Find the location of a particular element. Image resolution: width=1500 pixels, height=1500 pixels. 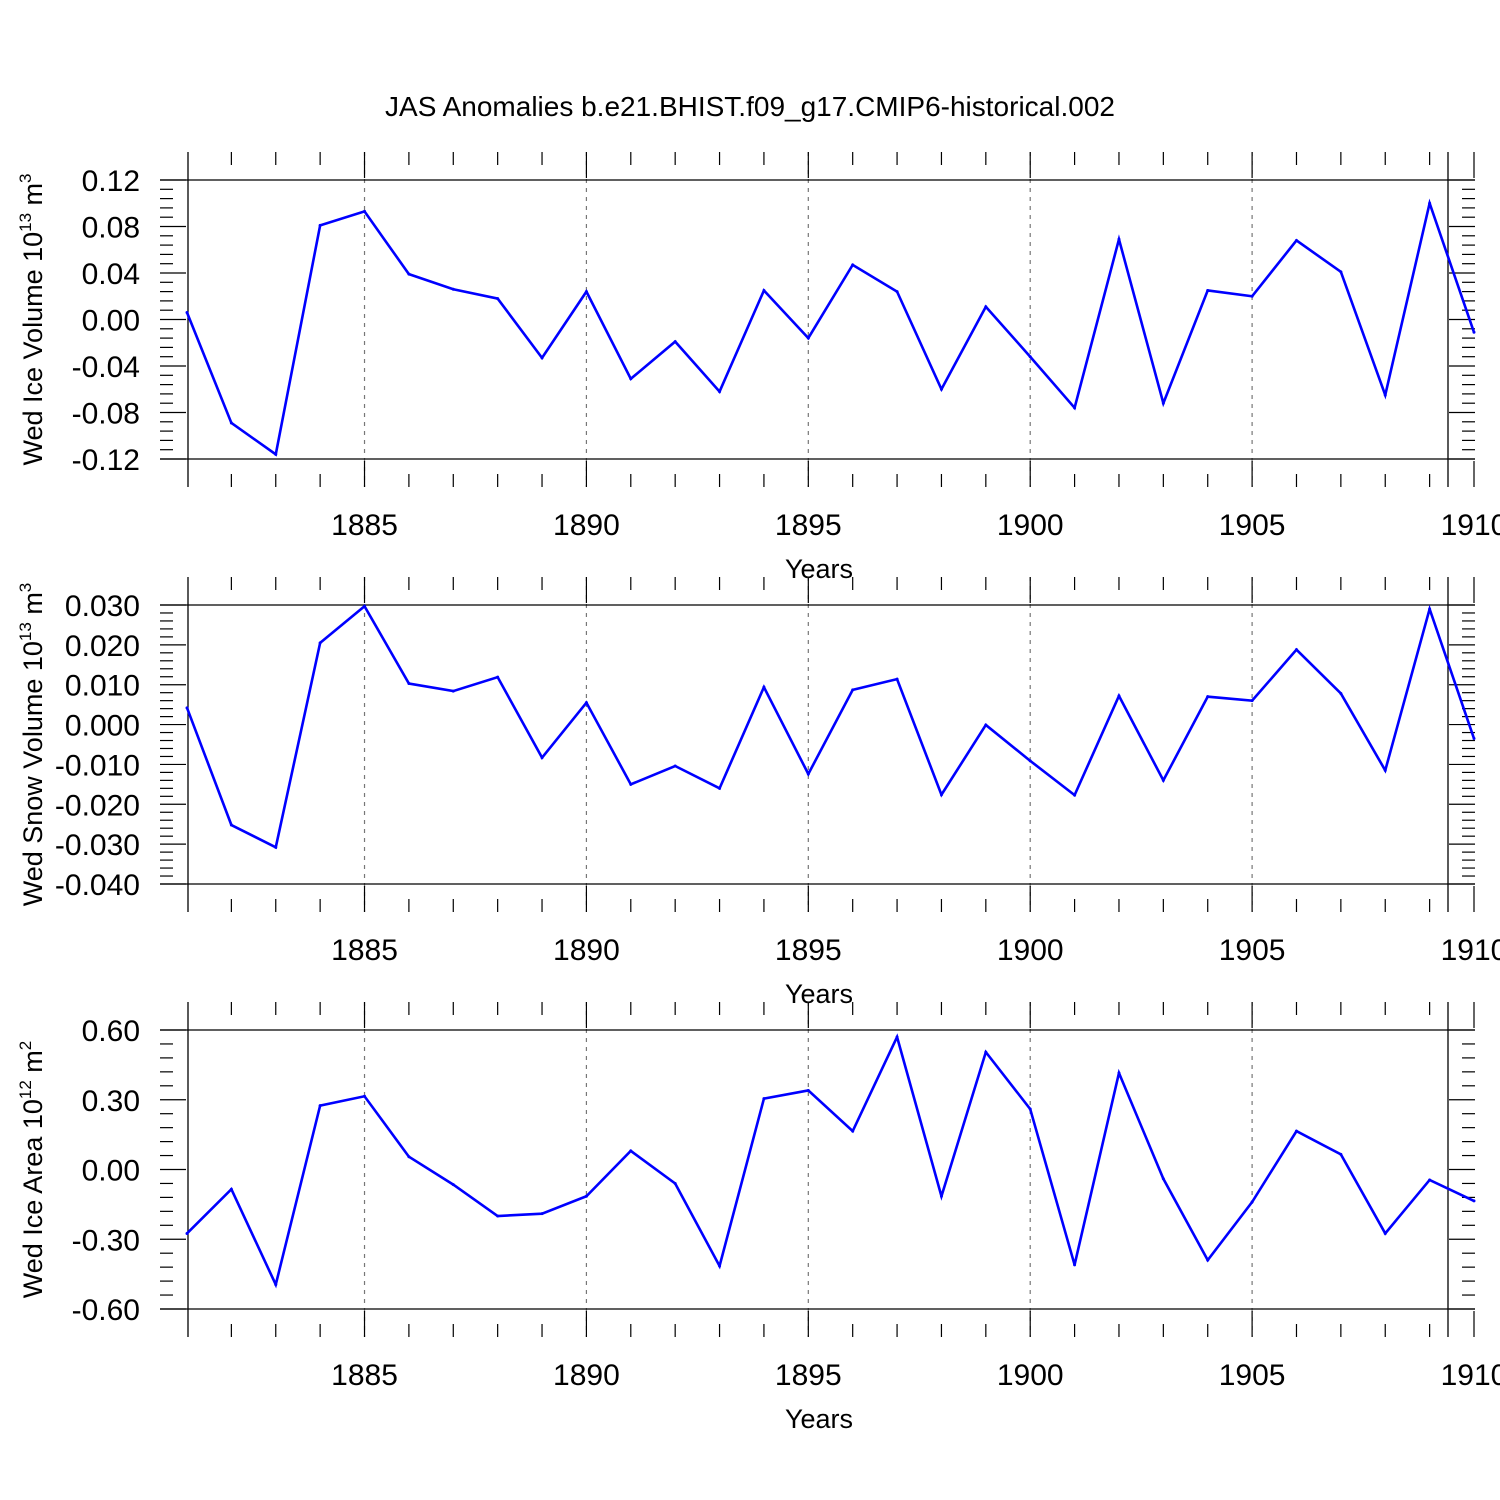

y-axis-label: Wed Ice Area 1012 m2 is located at coordinates (32, 1170).